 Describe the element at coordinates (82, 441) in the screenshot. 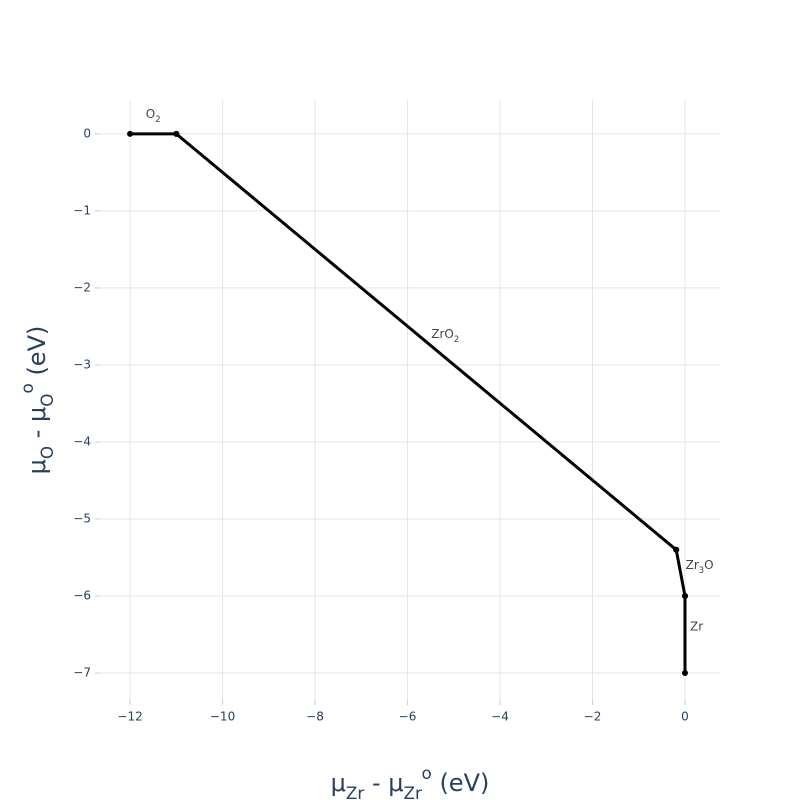

I see `y-tick-label: −4` at that location.